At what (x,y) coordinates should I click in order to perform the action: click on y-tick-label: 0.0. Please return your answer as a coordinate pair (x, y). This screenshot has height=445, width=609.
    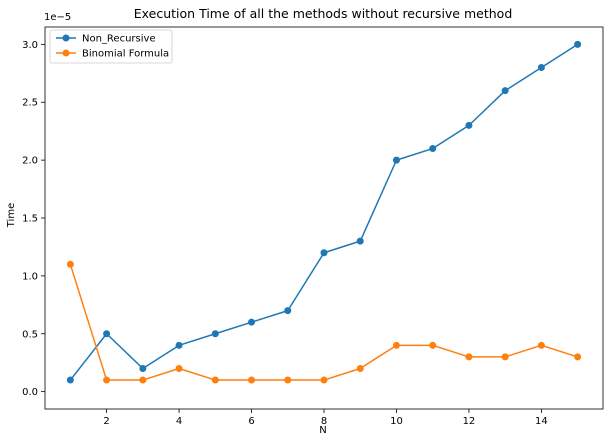
    Looking at the image, I should click on (30, 392).